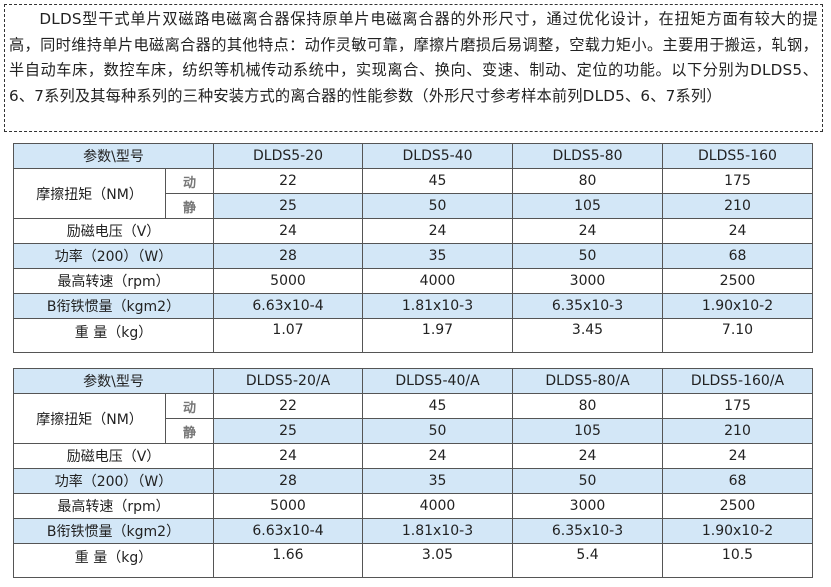 This screenshot has width=831, height=587. I want to click on value-cell: 5.4, so click(587, 560).